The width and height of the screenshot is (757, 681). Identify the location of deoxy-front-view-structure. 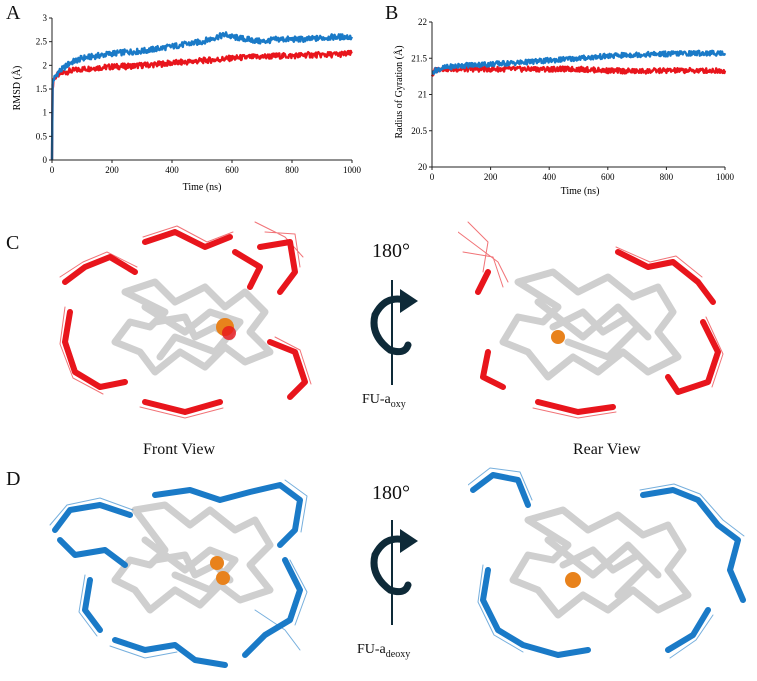
(178, 573).